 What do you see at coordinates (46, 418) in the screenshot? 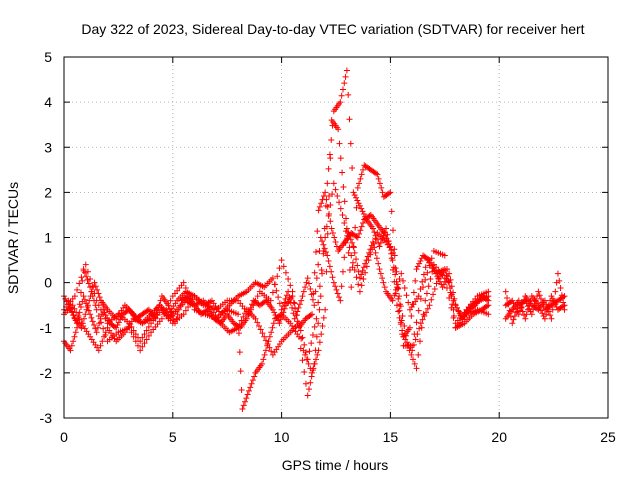
I see `y-tick-label: -3` at bounding box center [46, 418].